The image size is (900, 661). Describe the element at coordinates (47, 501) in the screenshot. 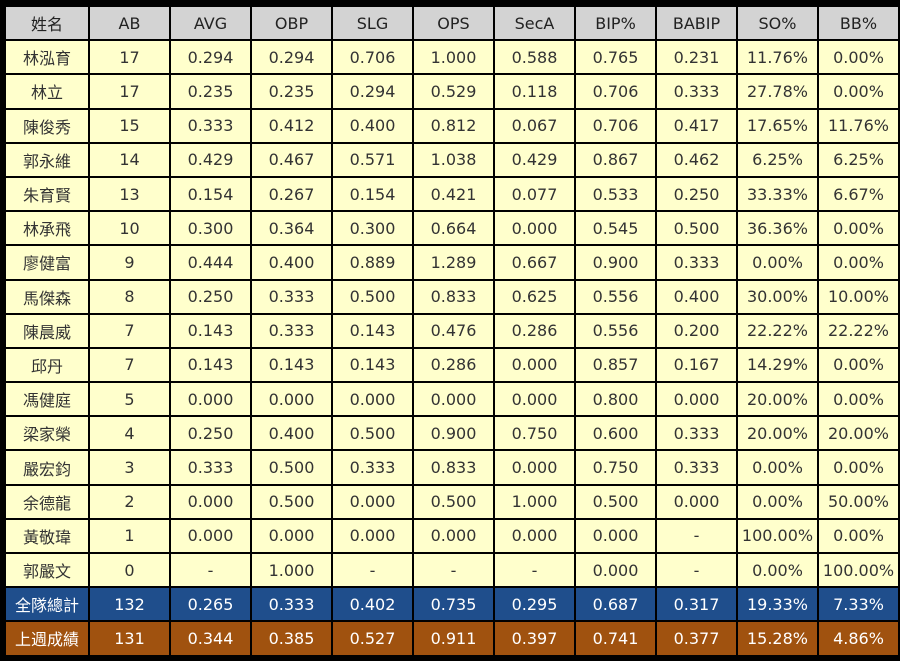

I see `row-label-cell: 余德龍` at that location.